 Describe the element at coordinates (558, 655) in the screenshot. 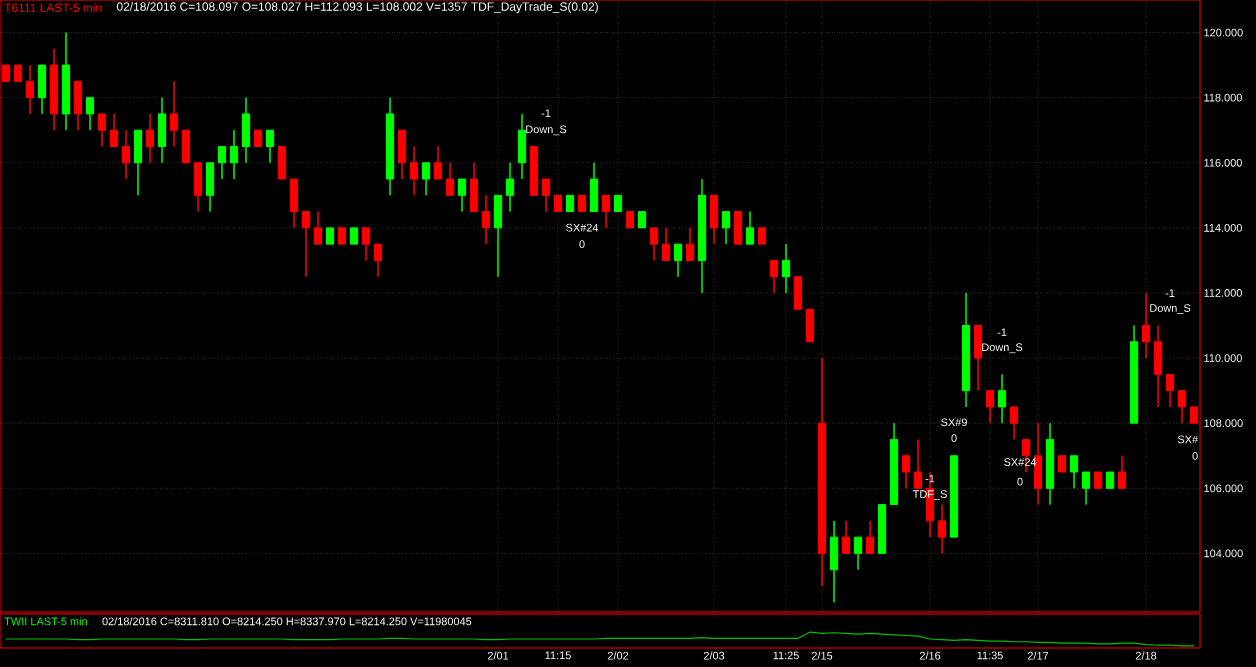

I see `x-tick-label: 11:15` at that location.